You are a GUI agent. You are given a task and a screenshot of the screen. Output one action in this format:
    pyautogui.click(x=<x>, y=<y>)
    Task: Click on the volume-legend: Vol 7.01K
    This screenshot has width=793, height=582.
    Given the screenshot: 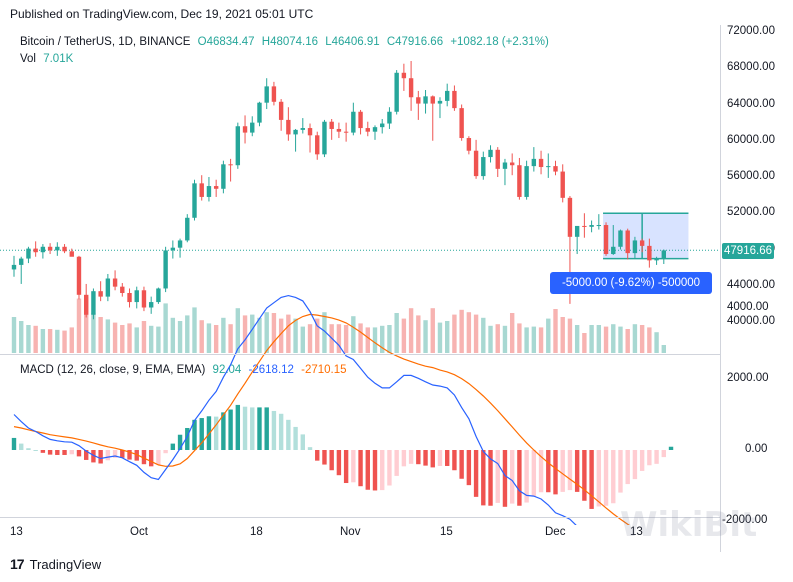 What is the action you would take?
    pyautogui.click(x=48, y=59)
    